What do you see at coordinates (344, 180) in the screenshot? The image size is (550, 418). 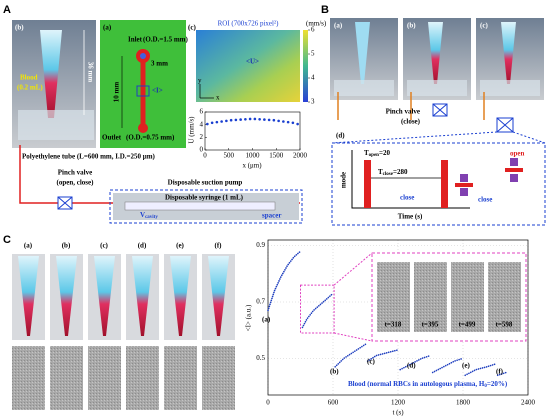 I see `y-axis-label: mode` at bounding box center [344, 180].